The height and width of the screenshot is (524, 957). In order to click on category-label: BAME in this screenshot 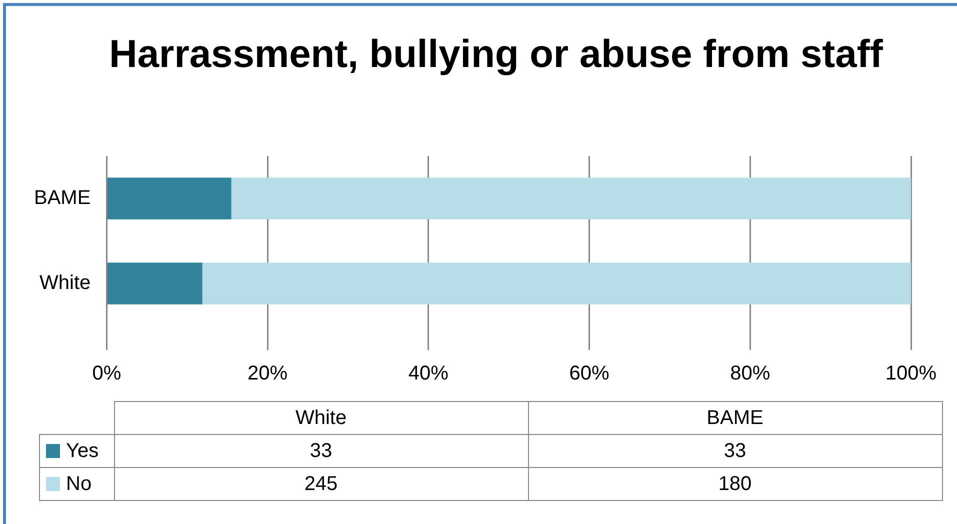, I will do `click(735, 418)`.